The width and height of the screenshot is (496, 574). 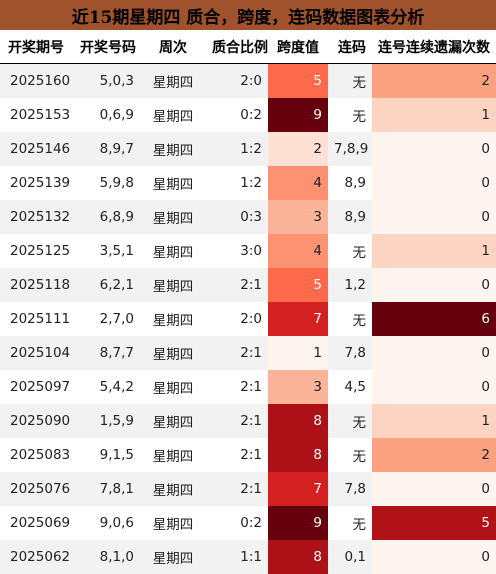 I want to click on column-header-consec: 连码, so click(x=350, y=47).